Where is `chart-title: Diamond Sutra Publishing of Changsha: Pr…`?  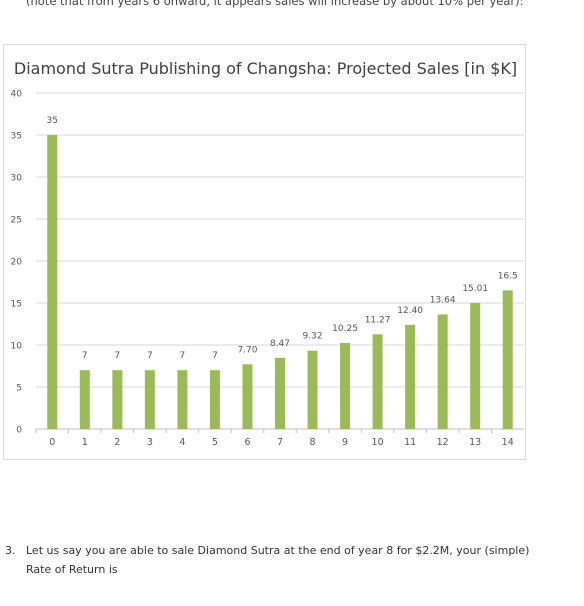
chart-title: Diamond Sutra Publishing of Changsha: Pr… is located at coordinates (265, 68).